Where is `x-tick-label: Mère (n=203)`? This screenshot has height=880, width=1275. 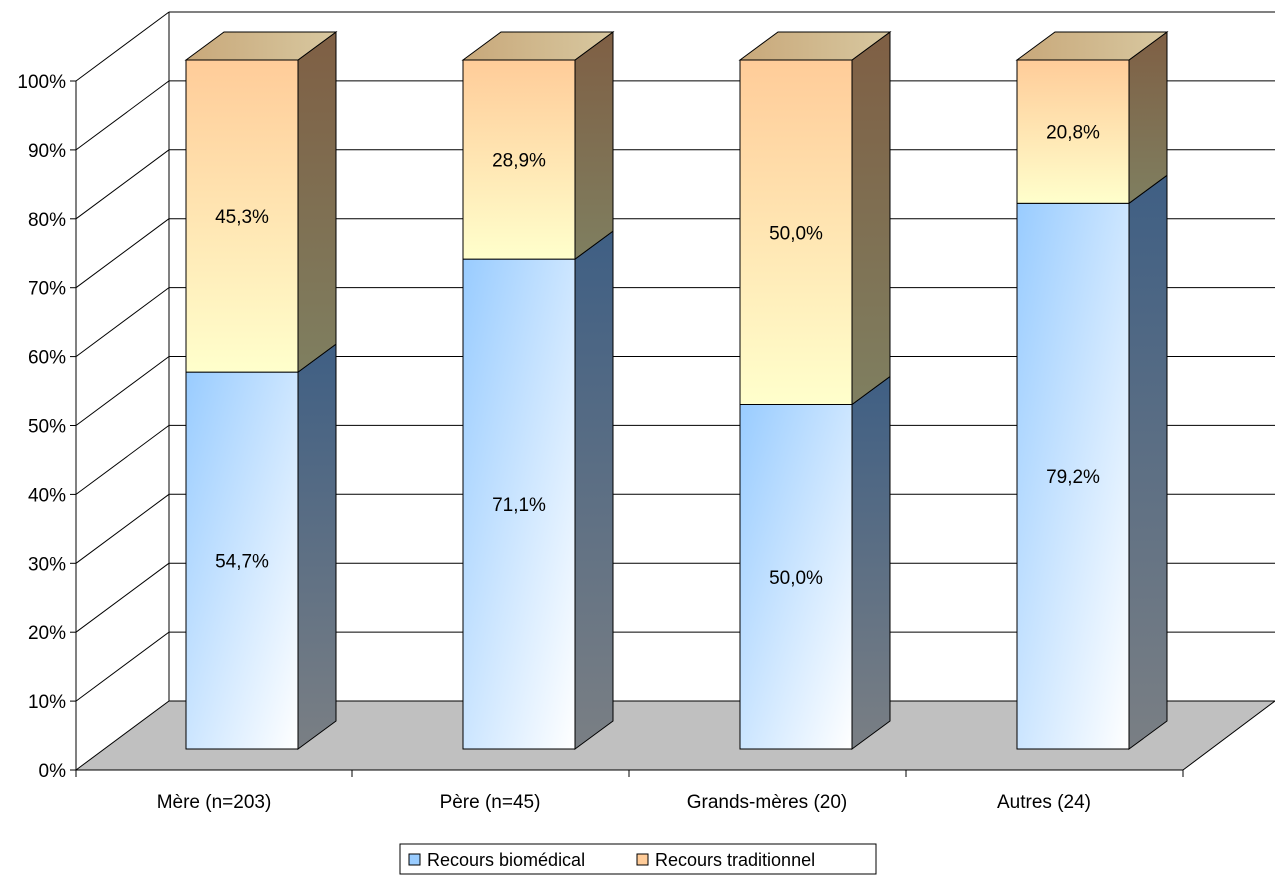 x-tick-label: Mère (n=203) is located at coordinates (214, 802).